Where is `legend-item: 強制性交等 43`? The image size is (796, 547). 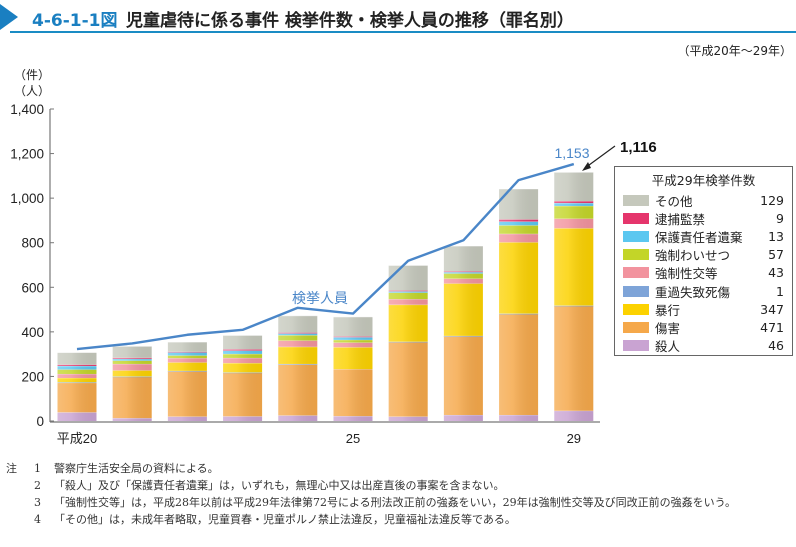
legend-item: 強制性交等 43 is located at coordinates (703, 273).